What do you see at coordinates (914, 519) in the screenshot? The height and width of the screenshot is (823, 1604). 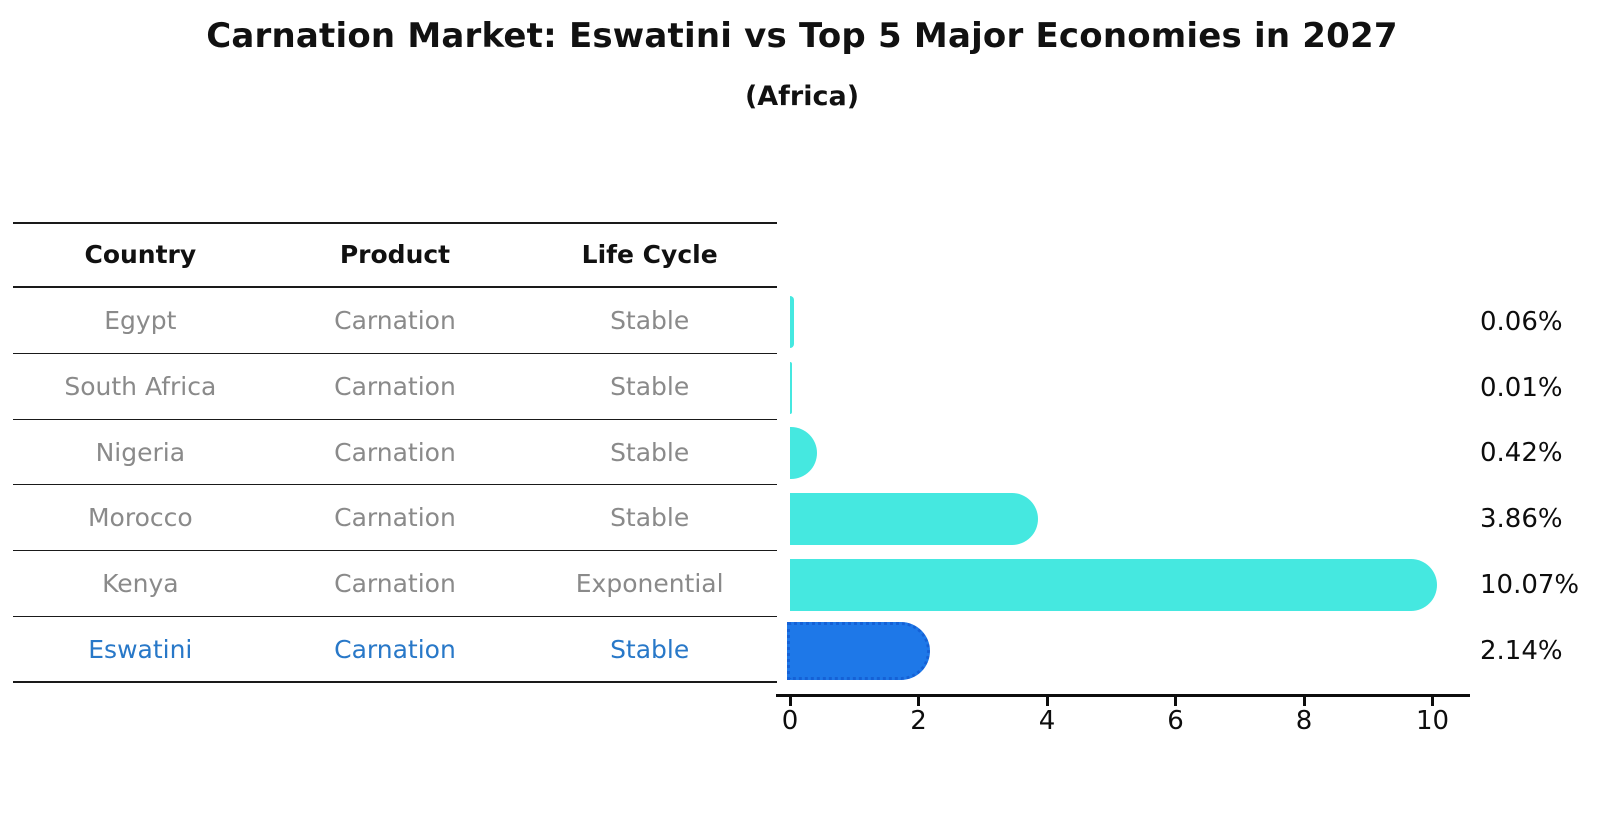 I see `bar-morocco` at bounding box center [914, 519].